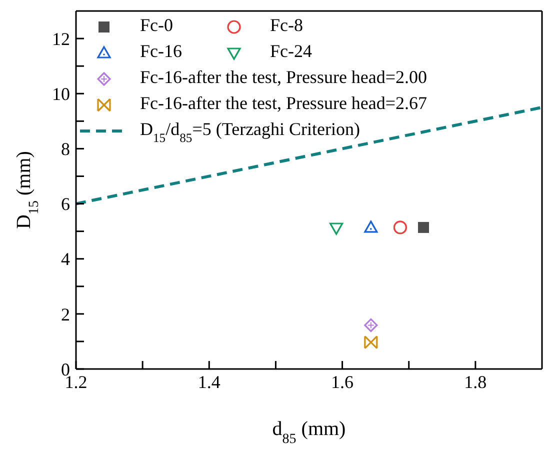 This screenshot has width=549, height=457. What do you see at coordinates (161, 50) in the screenshot?
I see `legend-label: Fc-16` at bounding box center [161, 50].